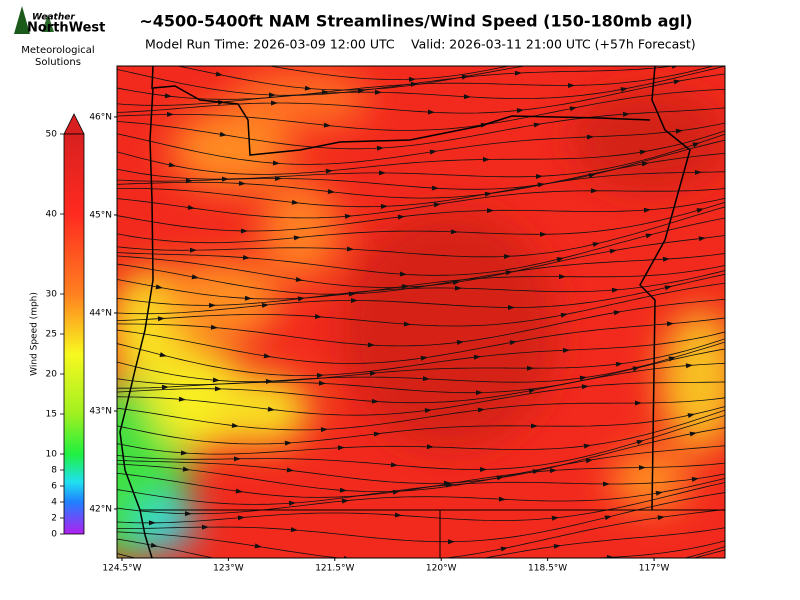  I want to click on colorbar-tick-label: 20, so click(52, 375).